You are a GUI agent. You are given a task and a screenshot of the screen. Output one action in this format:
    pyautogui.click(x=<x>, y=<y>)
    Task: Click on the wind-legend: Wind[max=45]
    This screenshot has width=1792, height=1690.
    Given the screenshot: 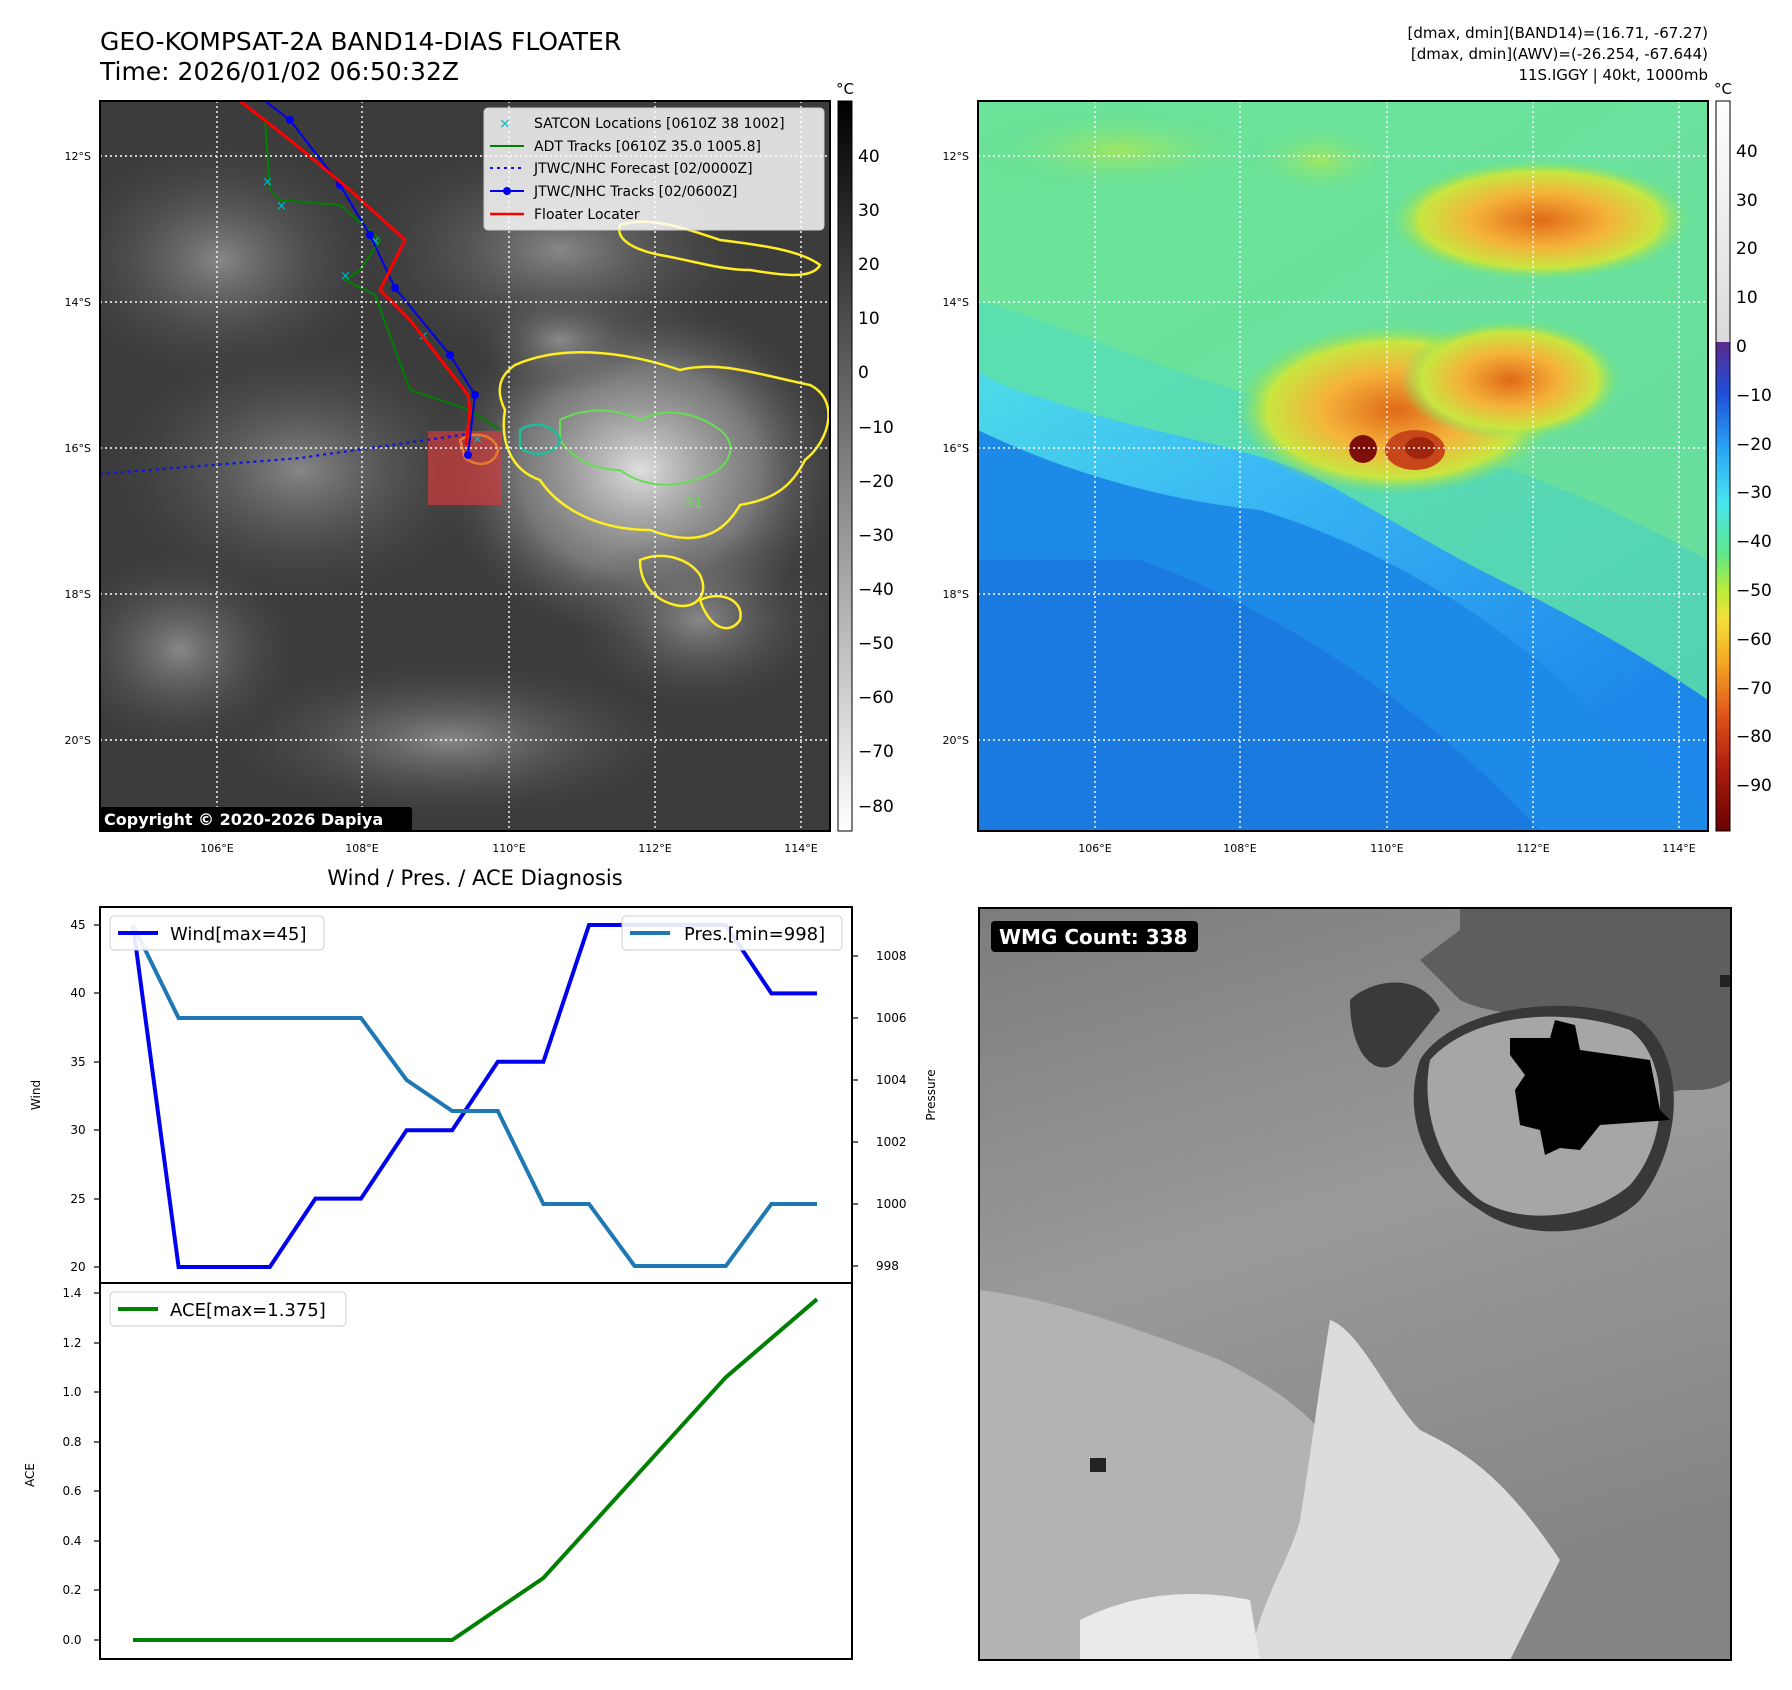 What is the action you would take?
    pyautogui.click(x=238, y=934)
    